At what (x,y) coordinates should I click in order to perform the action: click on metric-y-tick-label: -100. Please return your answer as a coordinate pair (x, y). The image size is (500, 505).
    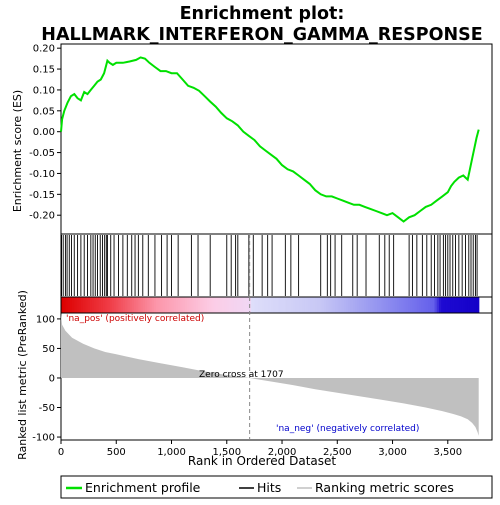
    Looking at the image, I should click on (43, 438).